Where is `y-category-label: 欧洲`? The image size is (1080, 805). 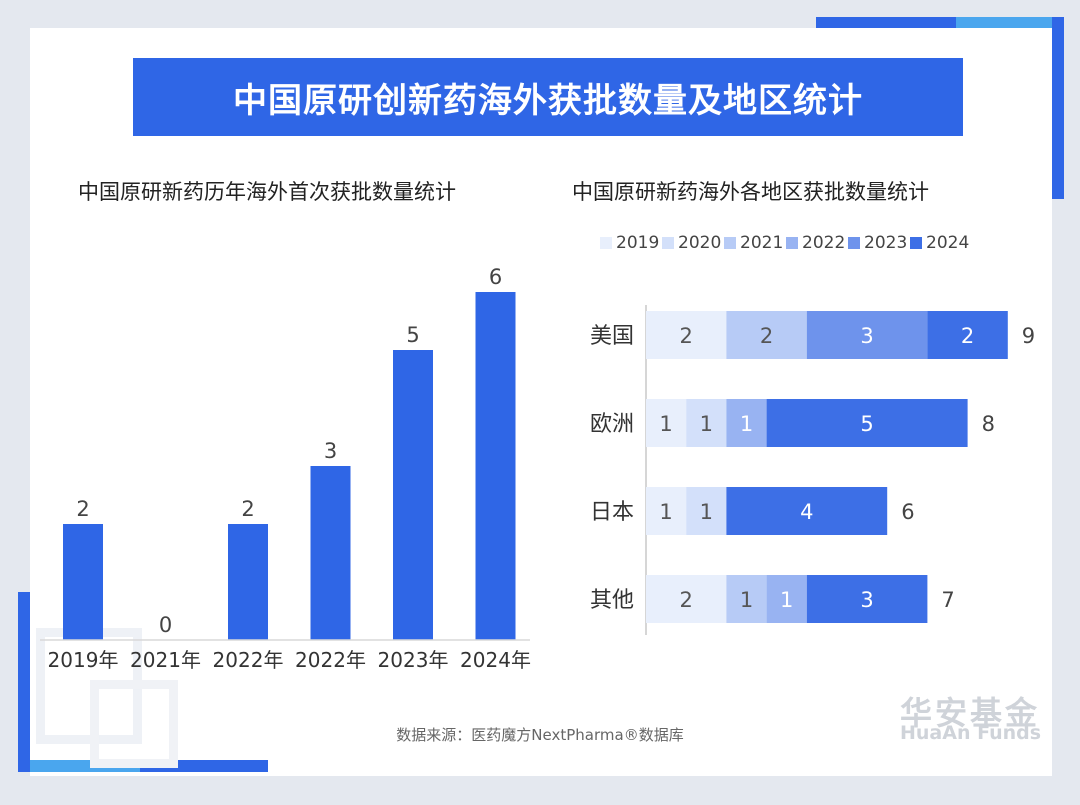 y-category-label: 欧洲 is located at coordinates (612, 424).